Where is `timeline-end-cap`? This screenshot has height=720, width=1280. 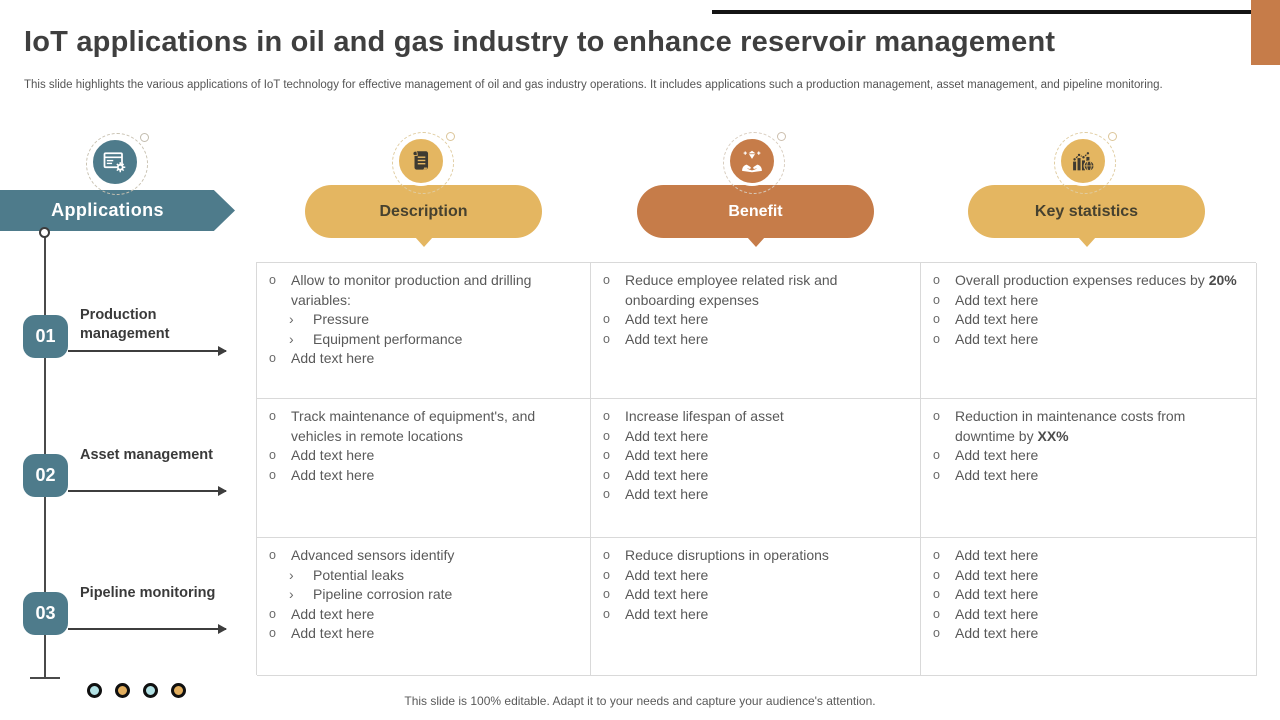 timeline-end-cap is located at coordinates (45, 678).